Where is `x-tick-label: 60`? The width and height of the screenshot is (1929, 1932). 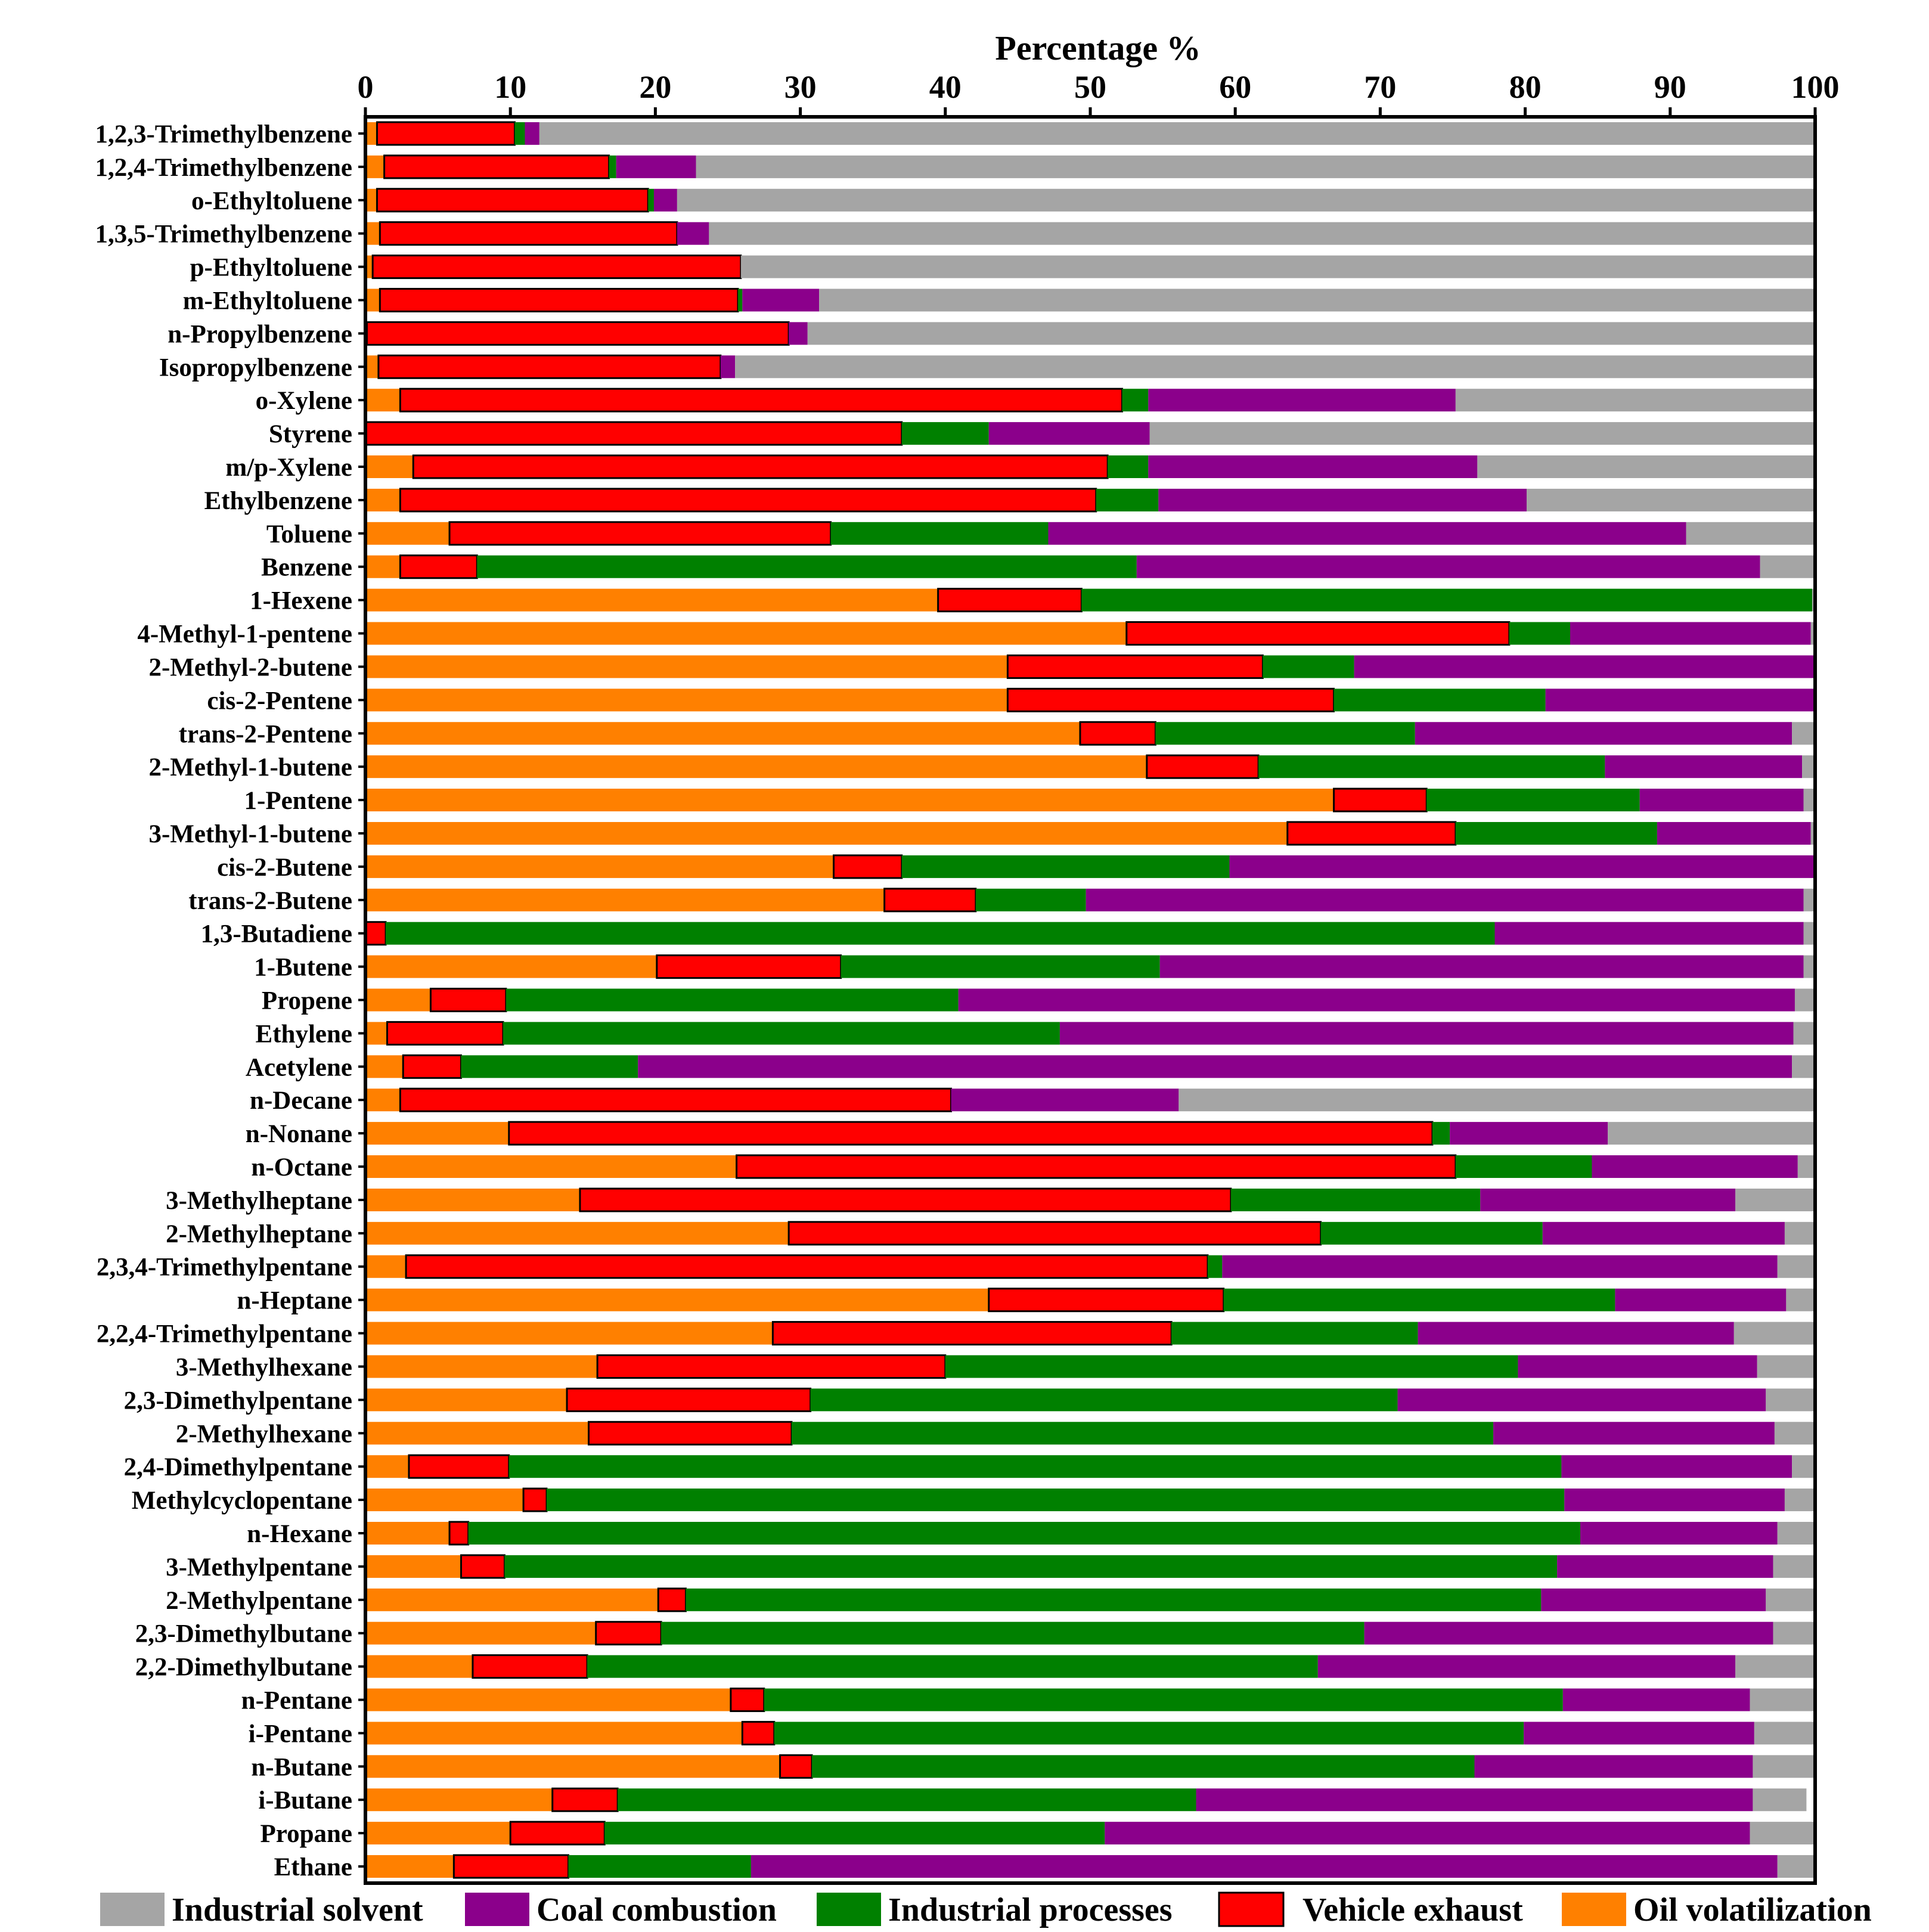 x-tick-label: 60 is located at coordinates (1235, 87).